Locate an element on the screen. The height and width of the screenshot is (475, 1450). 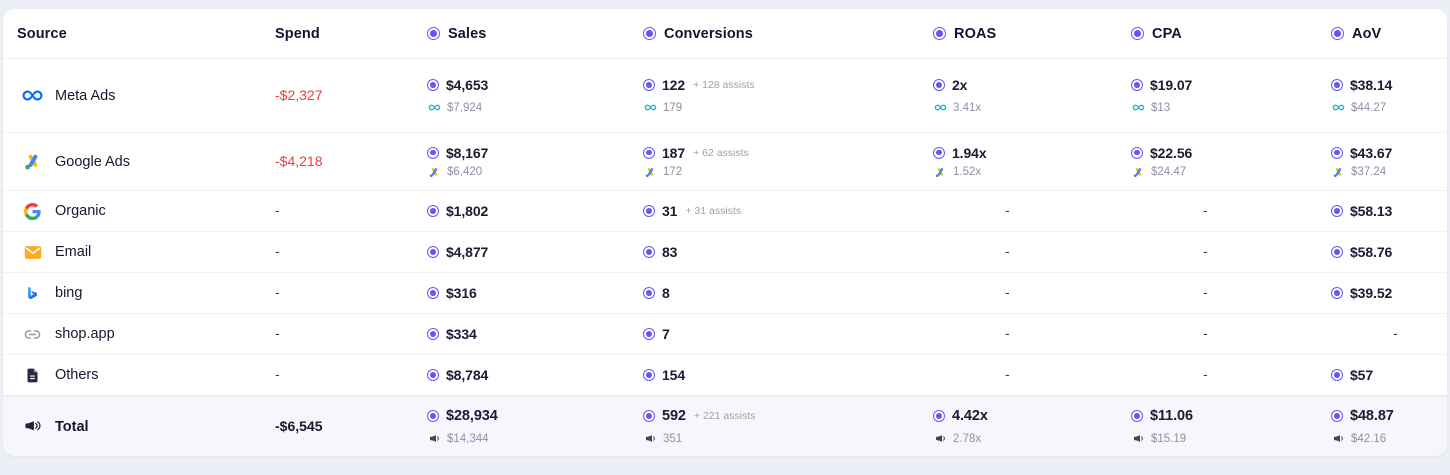
aov-primary: $58.76 is located at coordinates (1382, 252).